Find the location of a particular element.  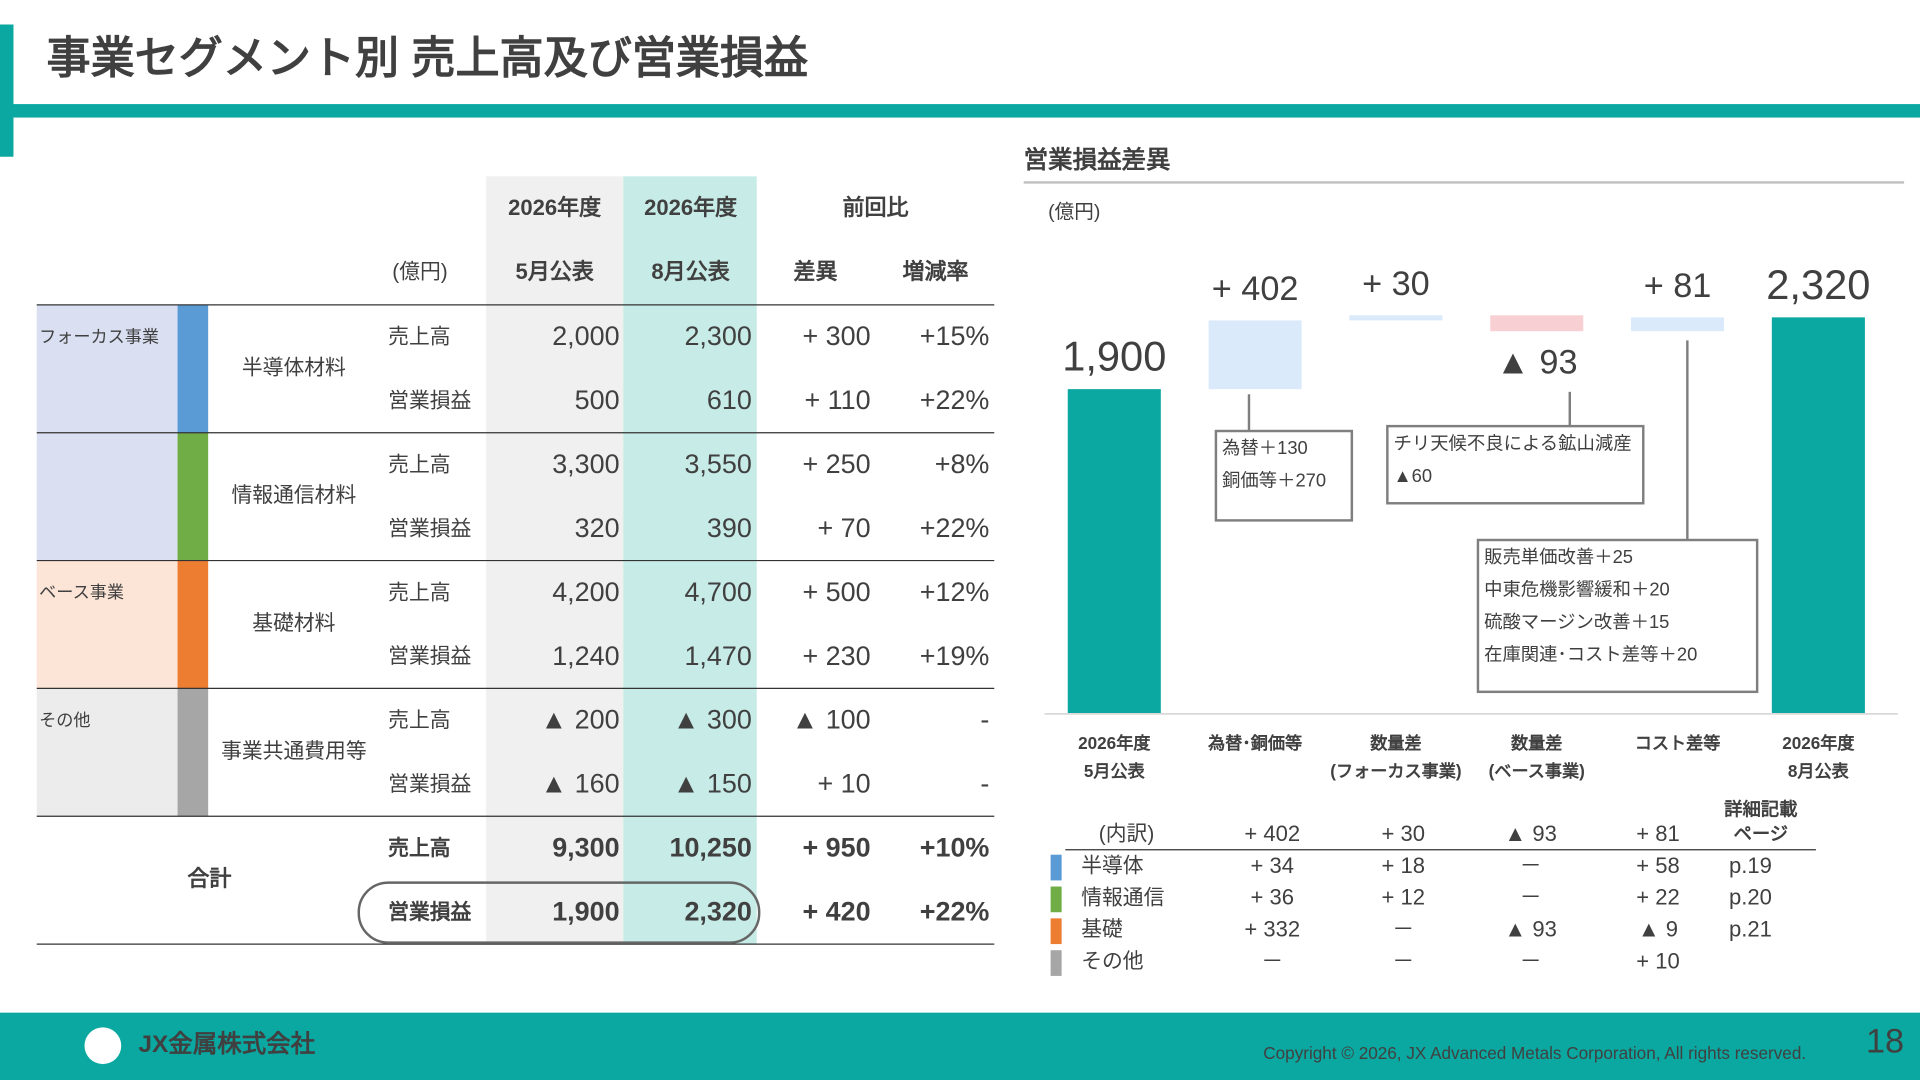

value-label: 1,900 is located at coordinates (1114, 356).